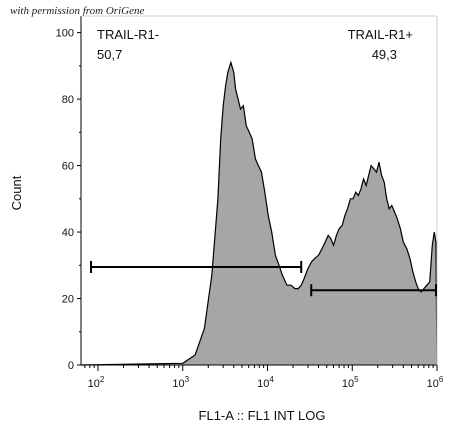  I want to click on x-tick-label: 10⁶, so click(435, 382).